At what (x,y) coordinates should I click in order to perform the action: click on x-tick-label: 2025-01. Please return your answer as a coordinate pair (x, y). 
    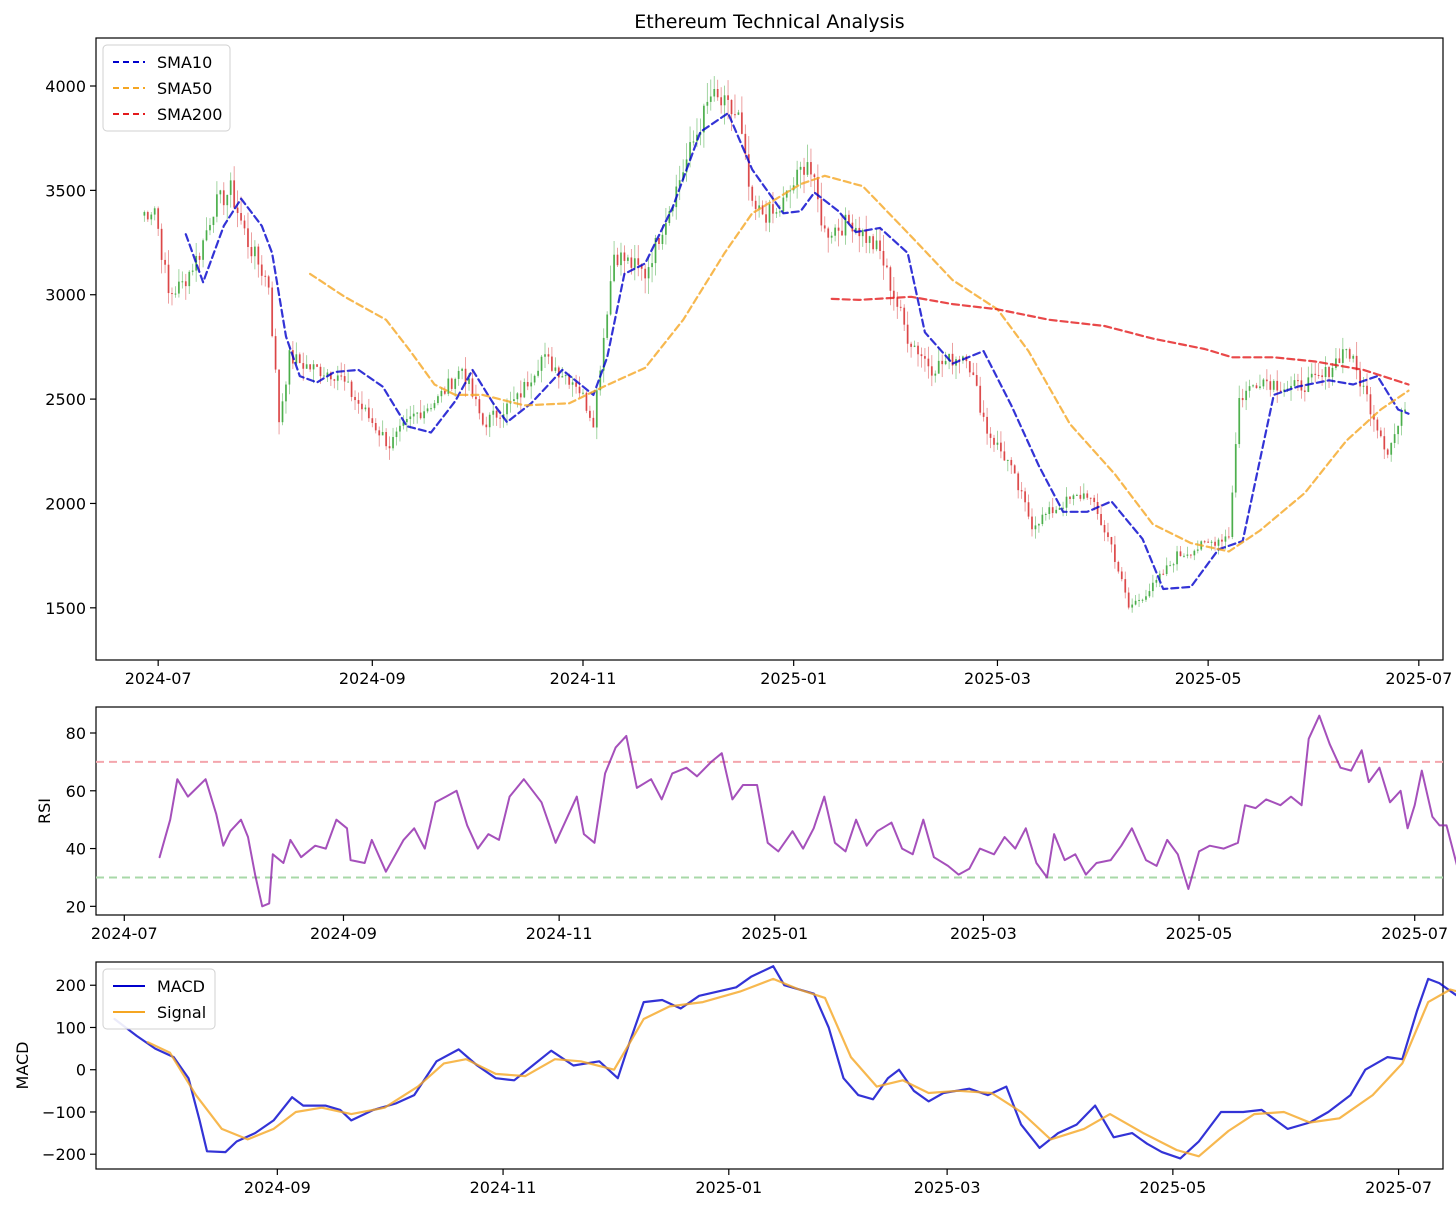
    Looking at the image, I should click on (774, 933).